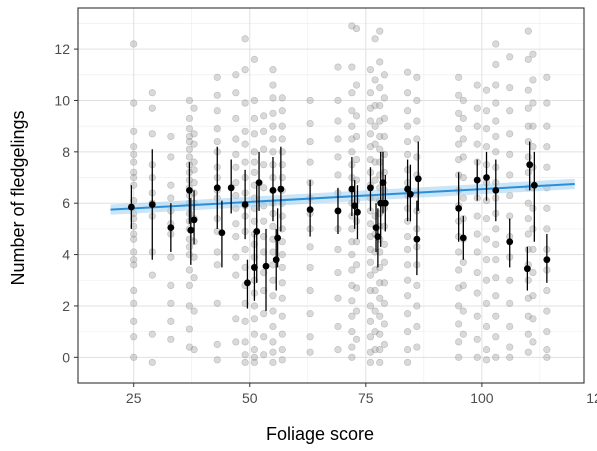  What do you see at coordinates (62, 100) in the screenshot?
I see `y-tick-label: 10` at bounding box center [62, 100].